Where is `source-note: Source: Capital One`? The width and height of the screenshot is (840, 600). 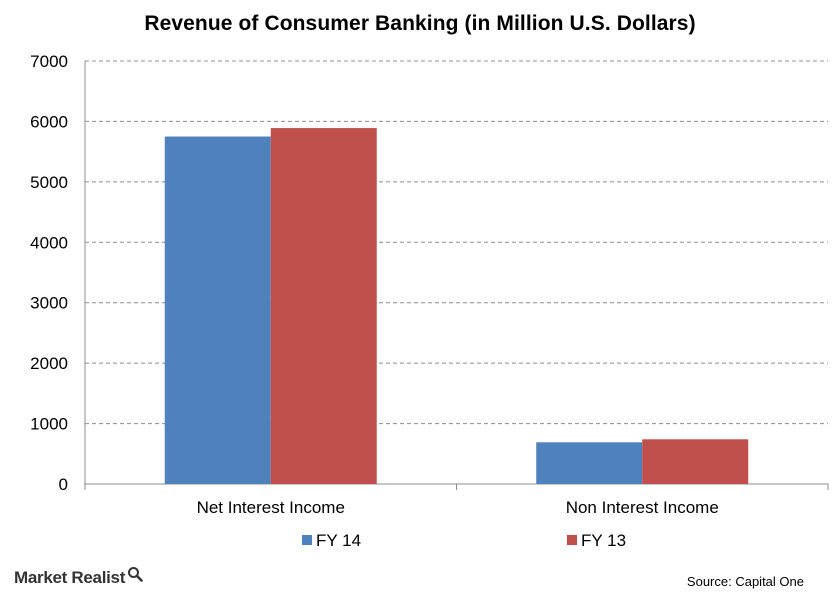
source-note: Source: Capital One is located at coordinates (745, 581).